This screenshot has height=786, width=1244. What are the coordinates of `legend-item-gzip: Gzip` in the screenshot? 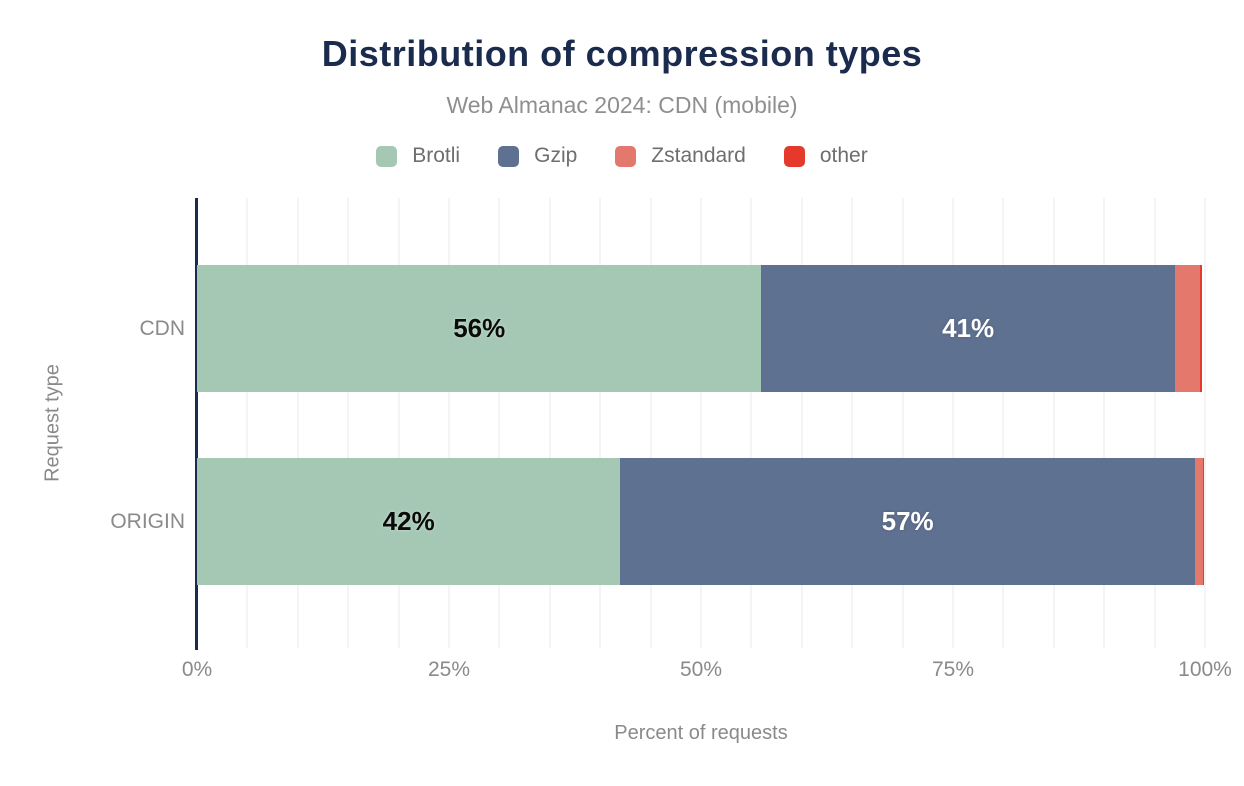 It's located at (537, 156).